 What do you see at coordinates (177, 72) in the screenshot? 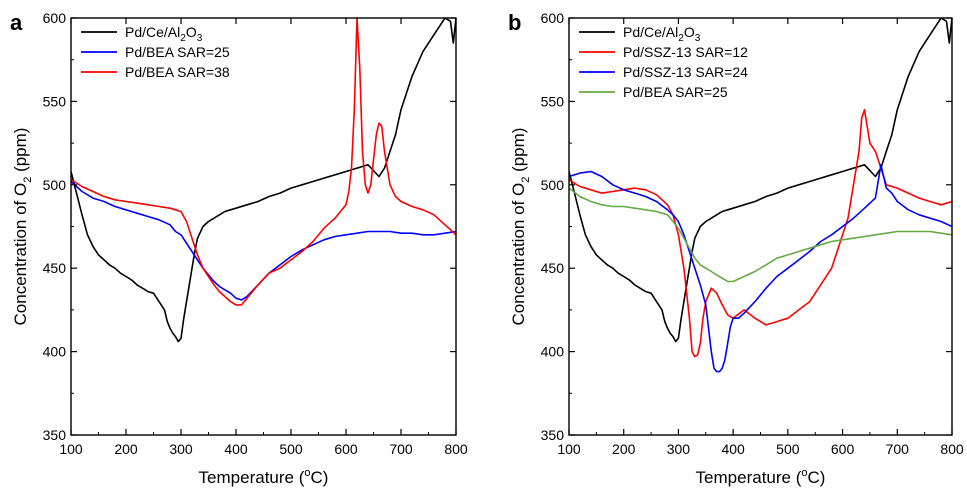
I see `legend-label: Pd/BEA SAR=38` at bounding box center [177, 72].